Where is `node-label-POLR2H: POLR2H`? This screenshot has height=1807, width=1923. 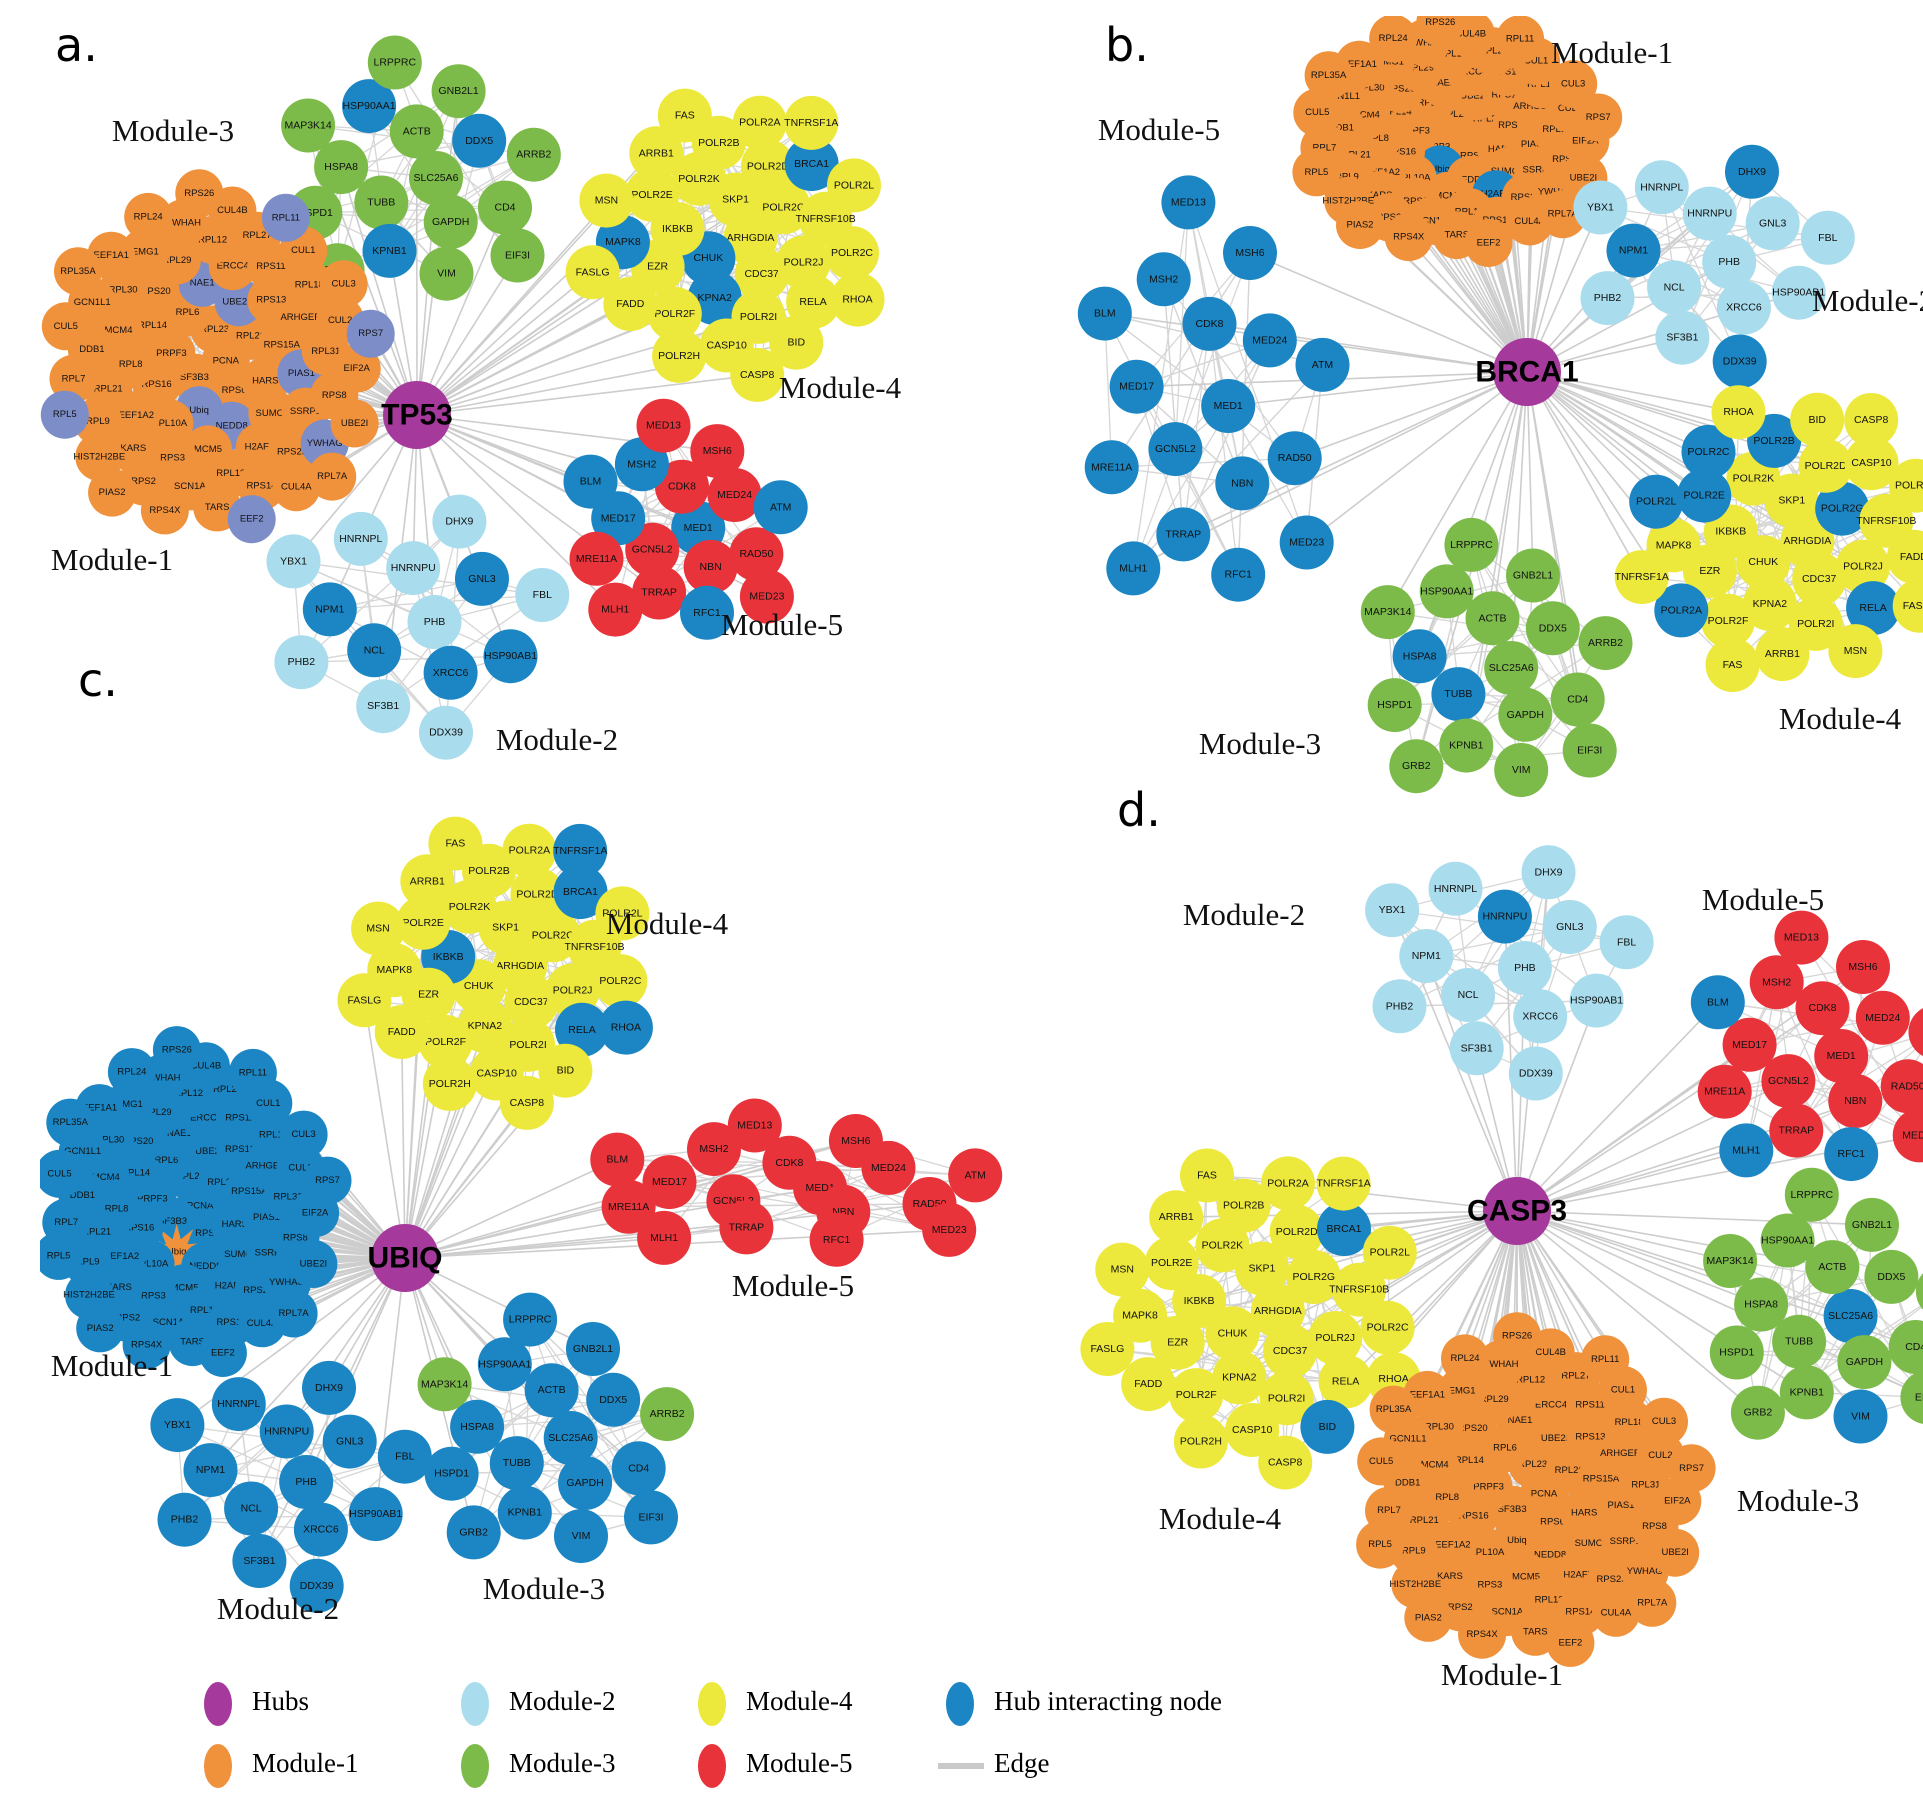 node-label-POLR2H: POLR2H is located at coordinates (679, 356).